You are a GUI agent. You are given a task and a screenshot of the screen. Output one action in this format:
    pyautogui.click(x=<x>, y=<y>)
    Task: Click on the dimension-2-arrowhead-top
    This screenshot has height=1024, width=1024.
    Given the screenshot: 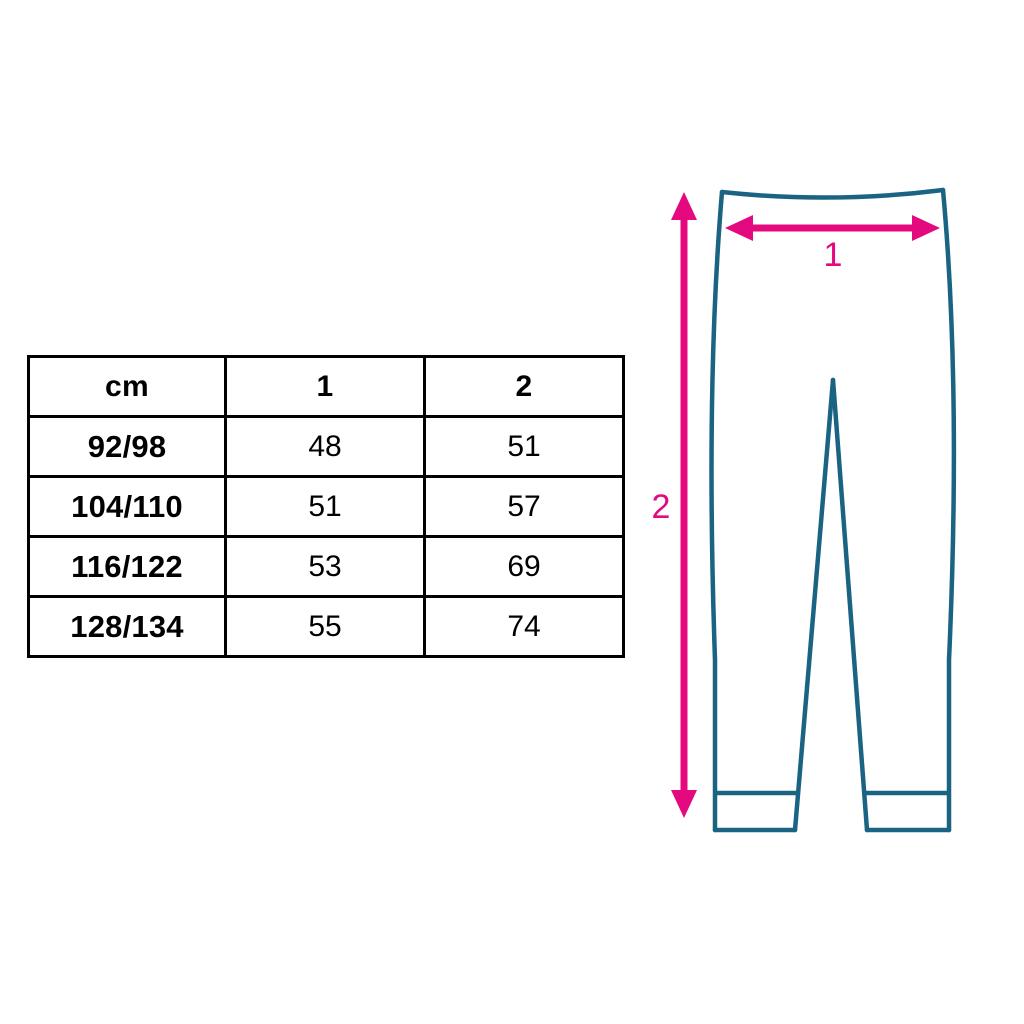 What is the action you would take?
    pyautogui.click(x=684, y=206)
    